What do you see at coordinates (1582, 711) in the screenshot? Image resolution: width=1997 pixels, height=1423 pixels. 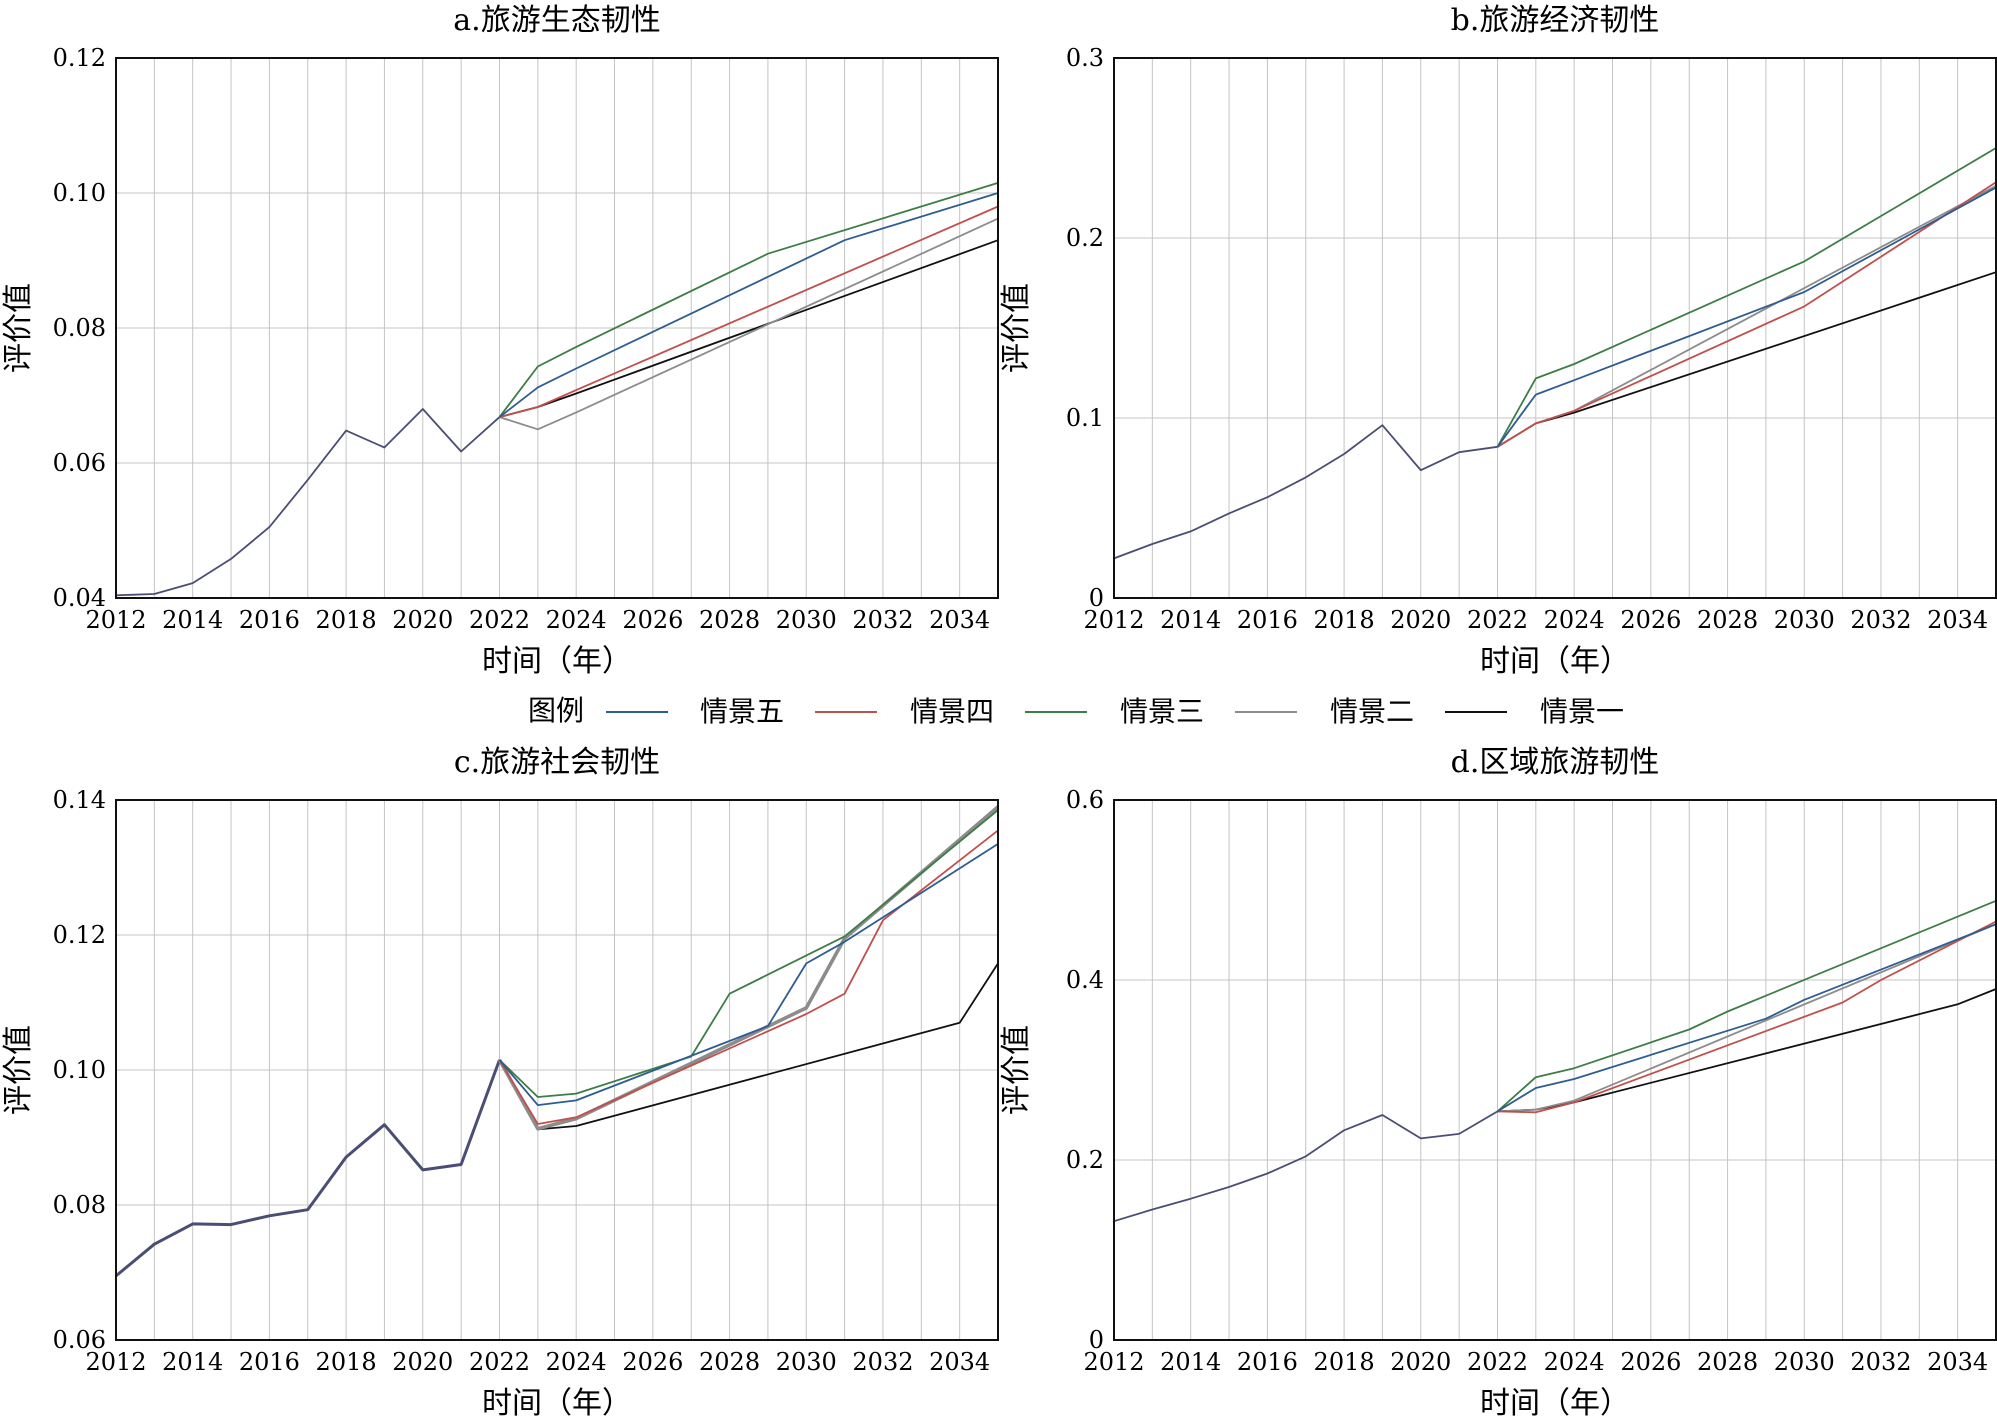 I see `legend-label: 情景一` at bounding box center [1582, 711].